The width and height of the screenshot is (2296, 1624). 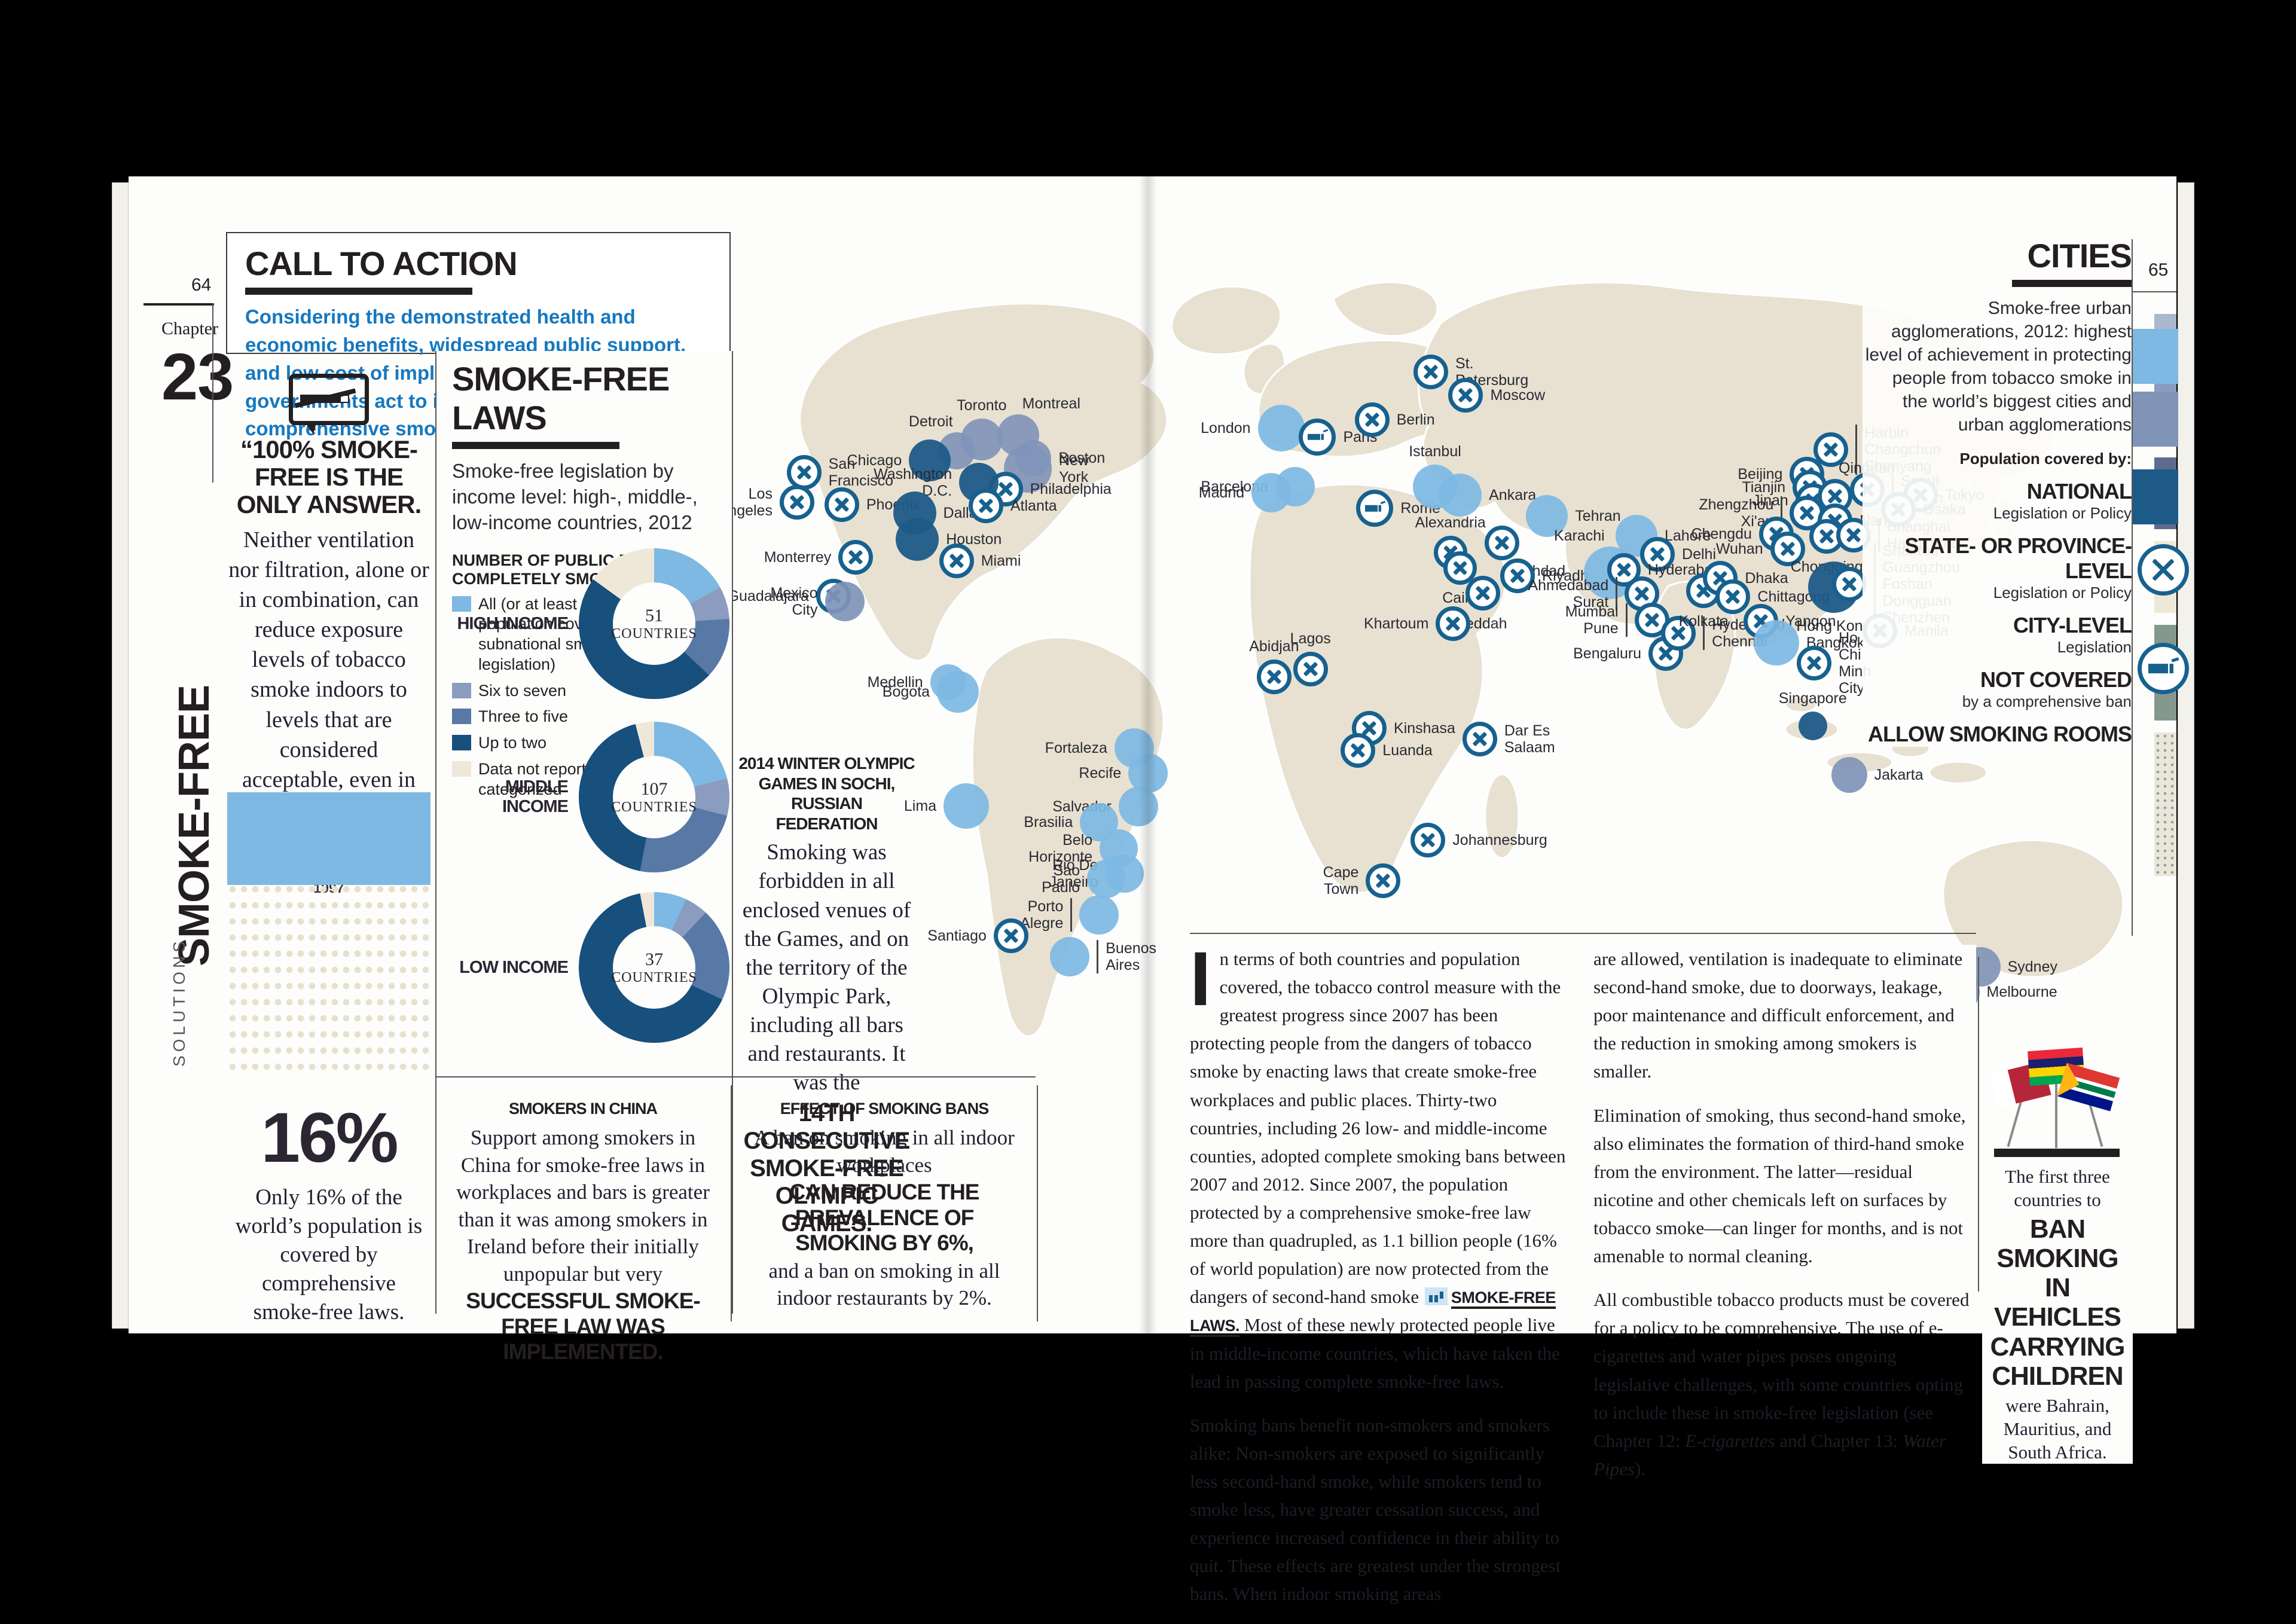 I want to click on map-city-ankara: Ankara, so click(x=1487, y=495).